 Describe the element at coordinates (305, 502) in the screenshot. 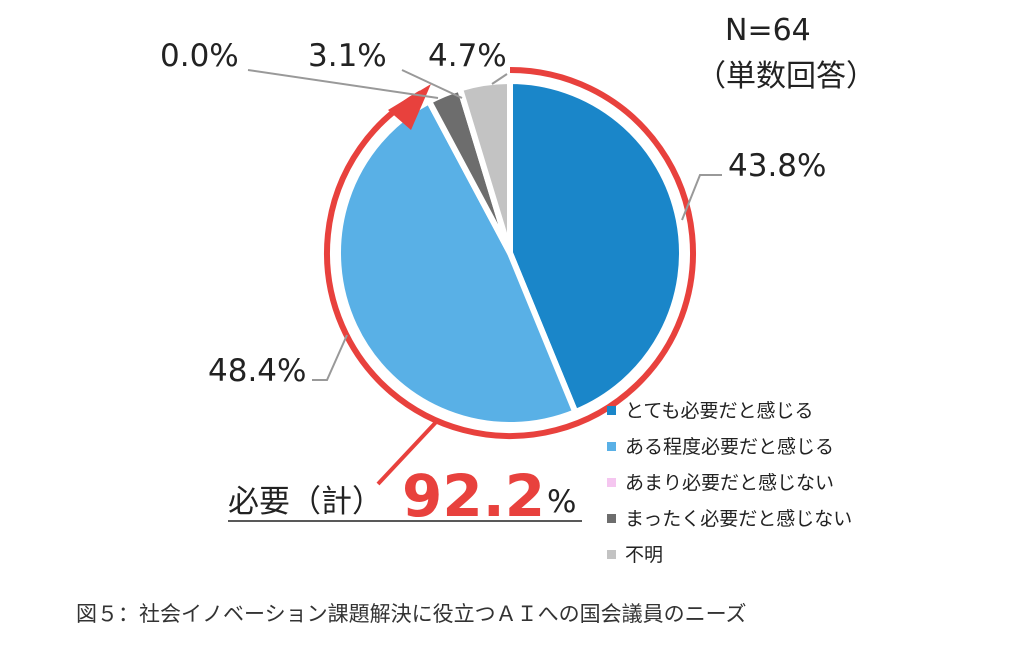

I see `total-necessary-label: 必要（計）` at that location.